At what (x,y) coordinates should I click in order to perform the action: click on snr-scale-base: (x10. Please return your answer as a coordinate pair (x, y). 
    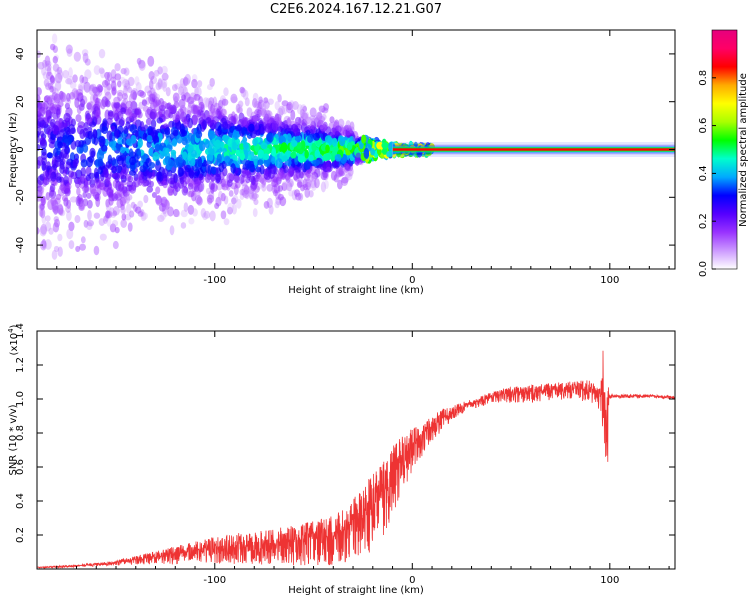
    Looking at the image, I should click on (14, 344).